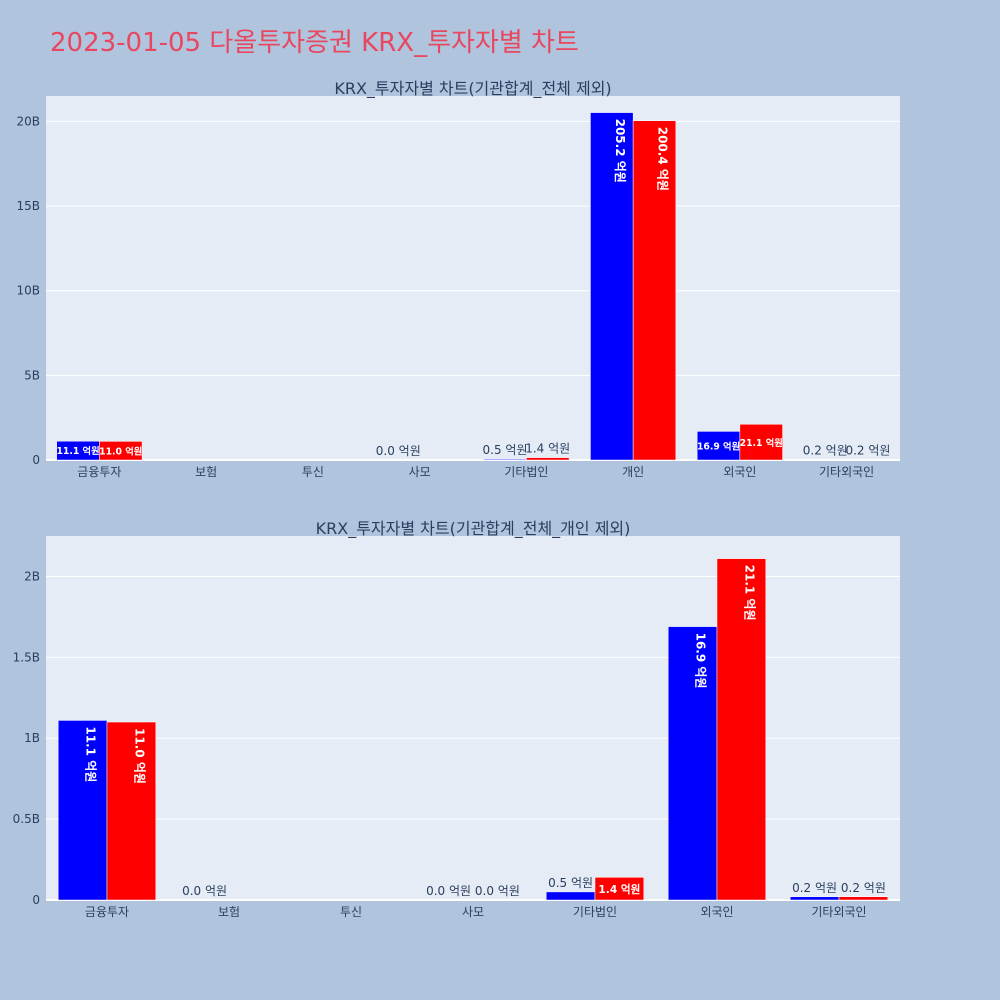  Describe the element at coordinates (26, 819) in the screenshot. I see `y-tick-label: 0.5B` at that location.